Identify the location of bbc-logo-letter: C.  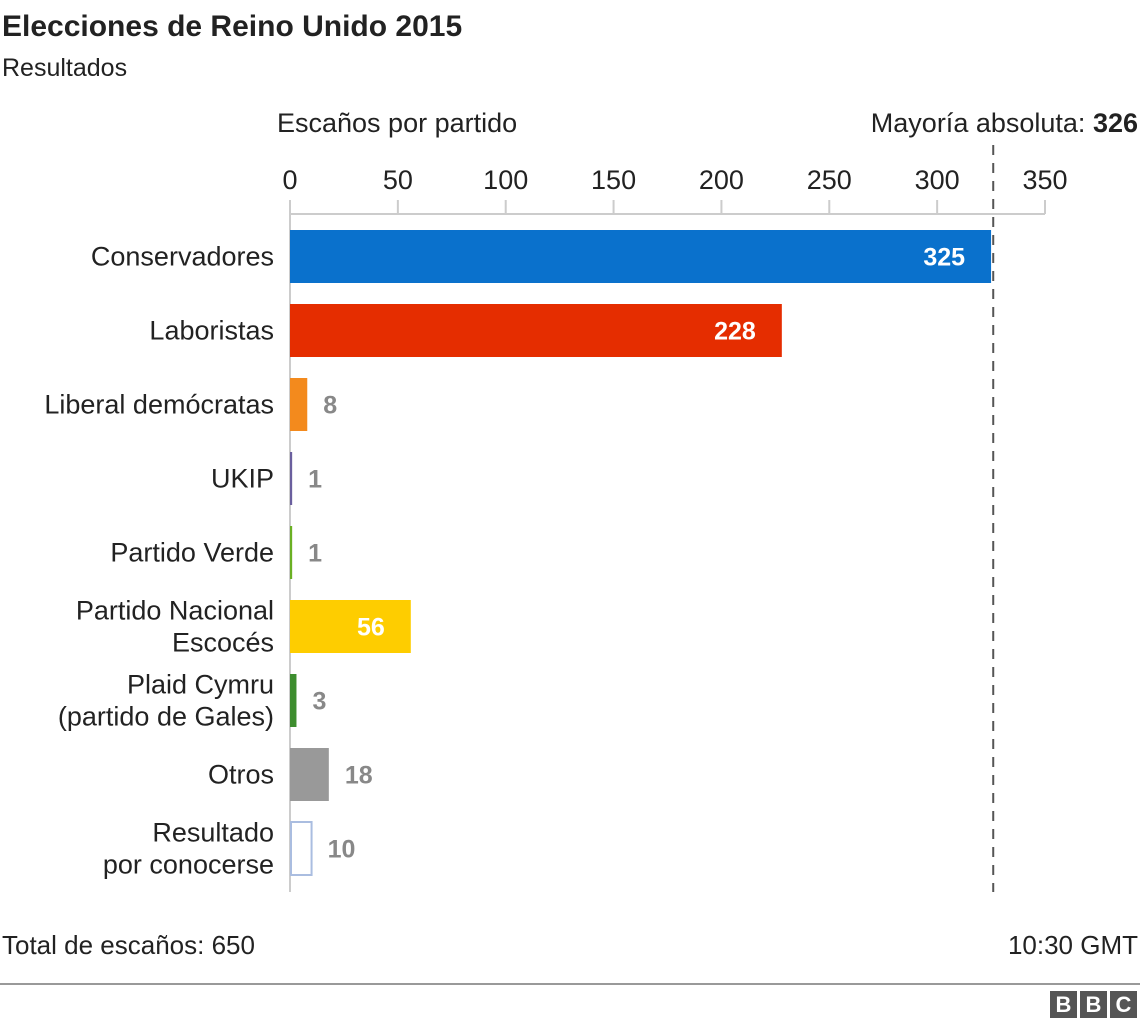
(1123, 1004).